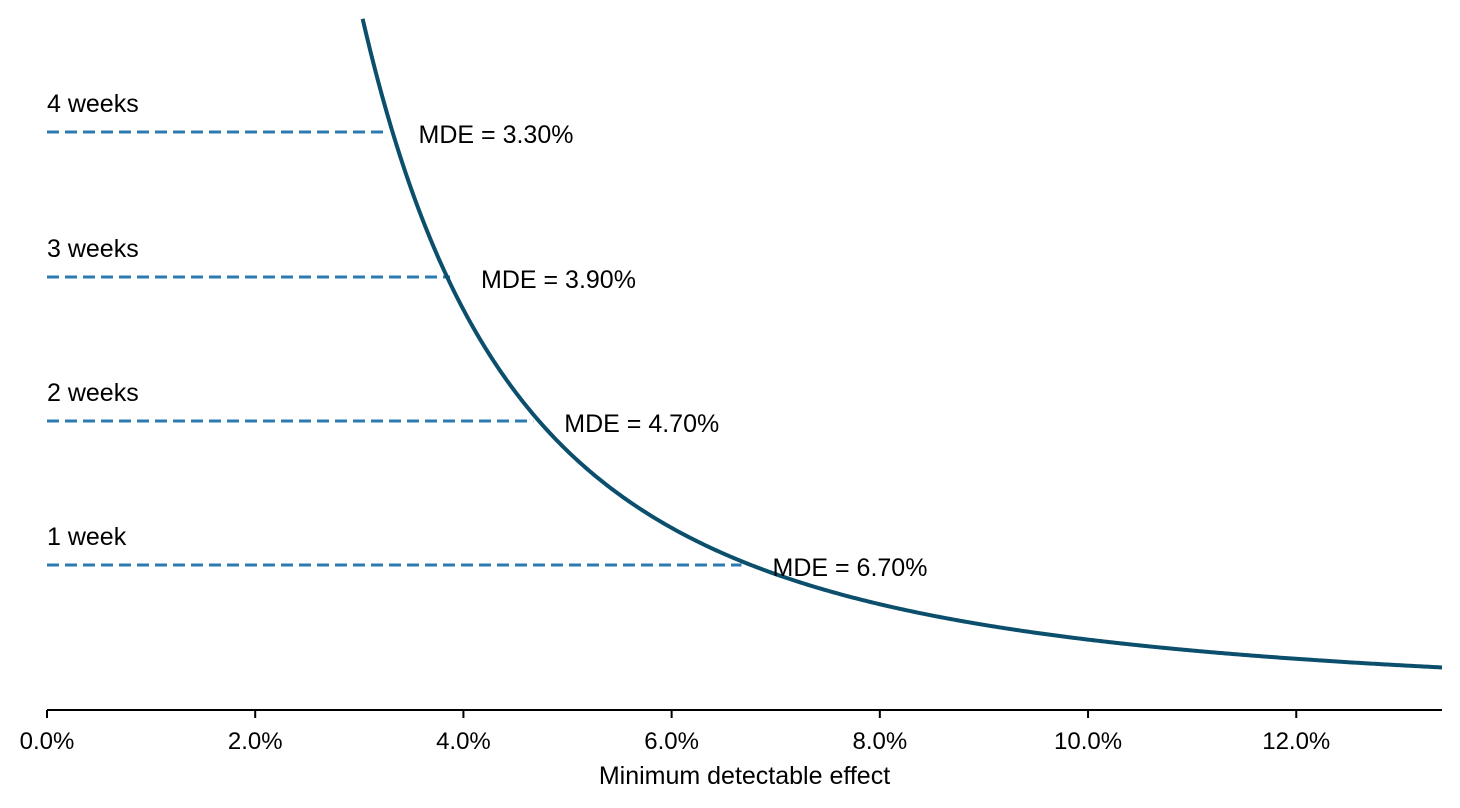  Describe the element at coordinates (255, 741) in the screenshot. I see `x-tick-label: 2.0%` at that location.